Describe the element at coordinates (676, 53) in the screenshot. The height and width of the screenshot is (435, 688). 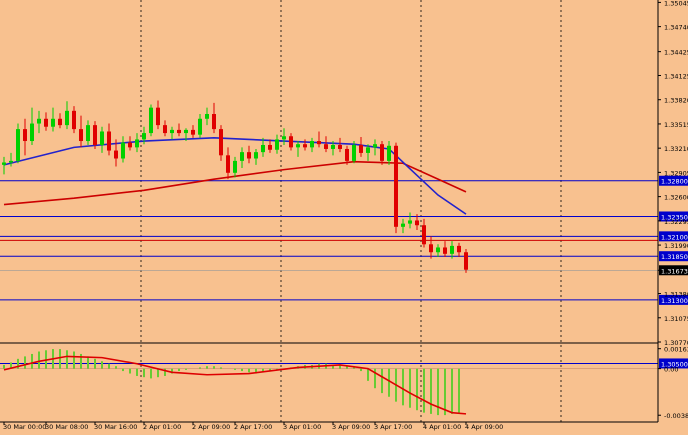
I see `price-tick-label: 1.34425` at that location.